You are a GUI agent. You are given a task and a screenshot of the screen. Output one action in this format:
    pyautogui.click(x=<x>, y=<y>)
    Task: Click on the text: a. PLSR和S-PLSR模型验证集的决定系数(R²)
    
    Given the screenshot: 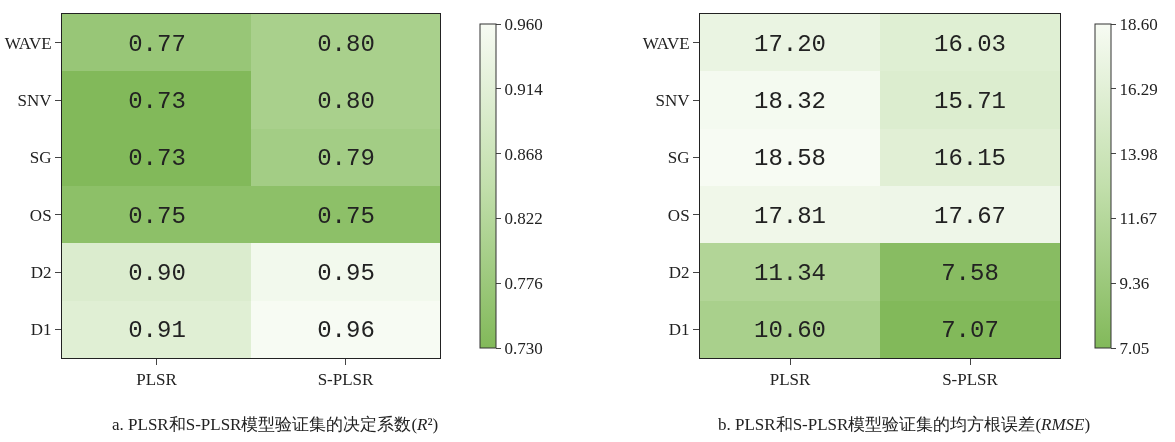 What is the action you would take?
    pyautogui.click(x=275, y=424)
    